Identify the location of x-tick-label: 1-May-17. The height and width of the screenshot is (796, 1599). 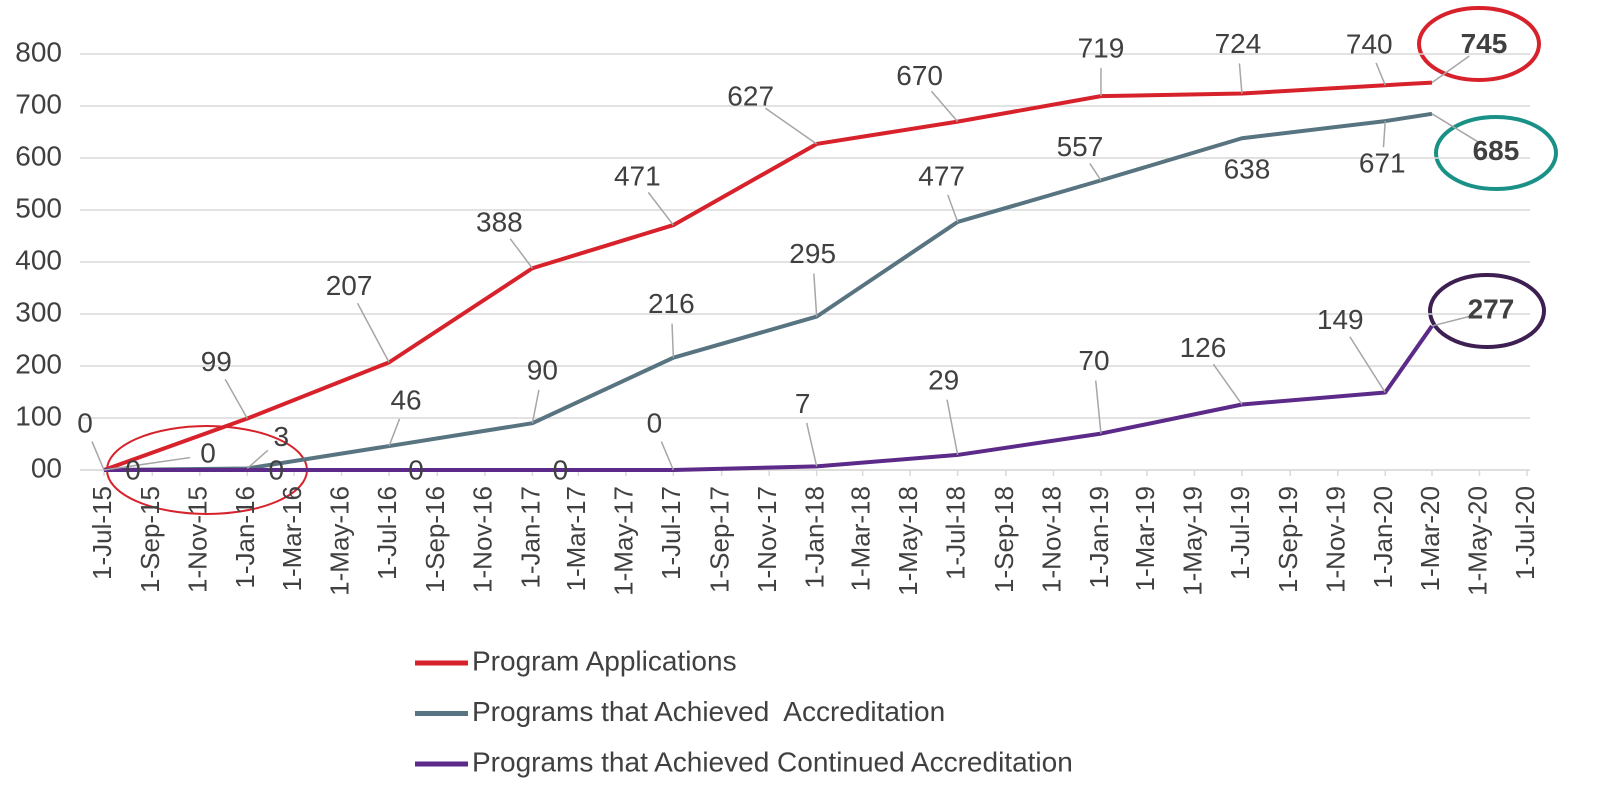
(624, 541).